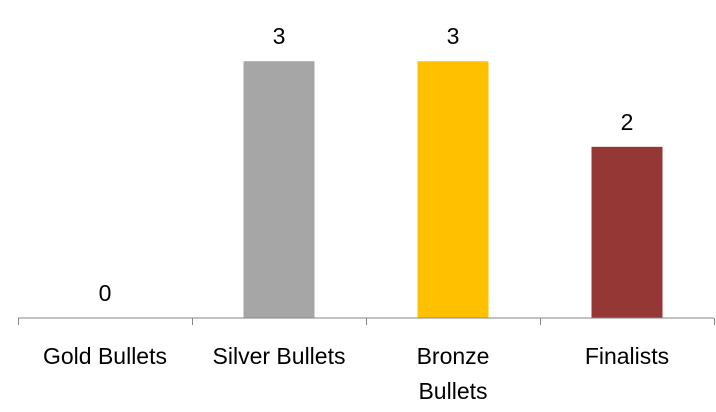 The width and height of the screenshot is (716, 412). What do you see at coordinates (453, 36) in the screenshot?
I see `data-label-bronze-bullets: 3` at bounding box center [453, 36].